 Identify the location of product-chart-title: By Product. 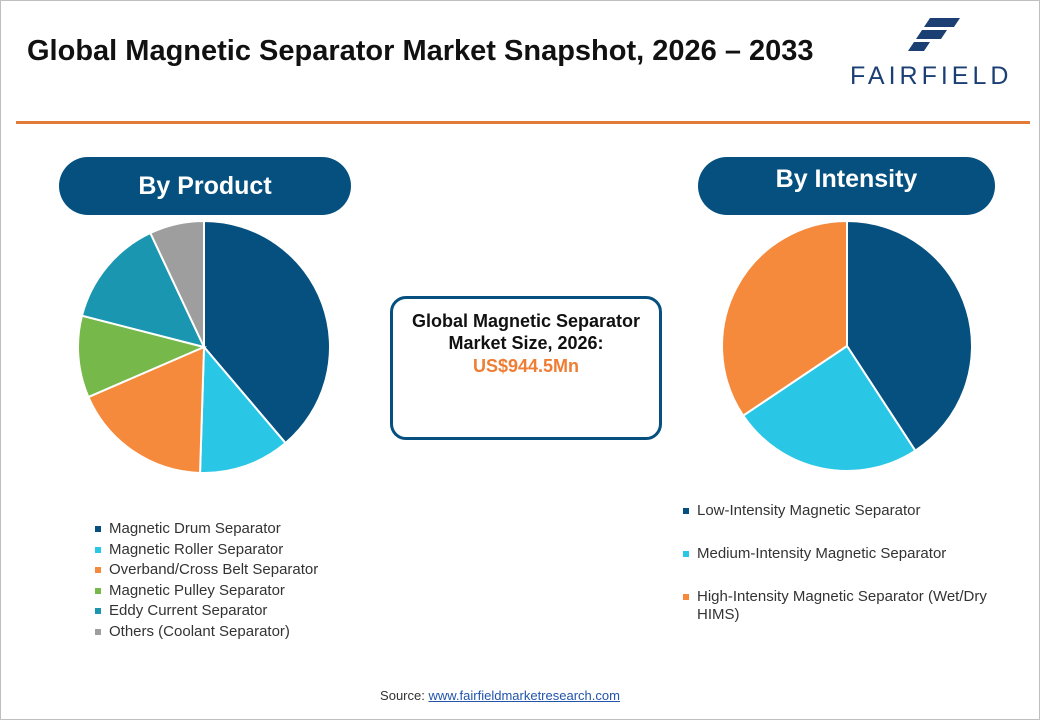
(205, 186).